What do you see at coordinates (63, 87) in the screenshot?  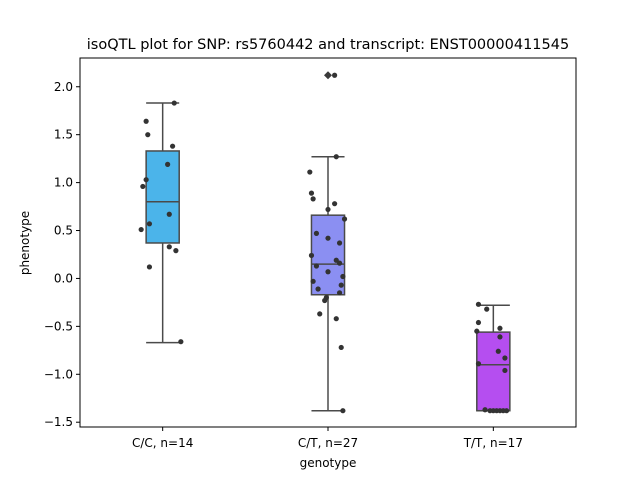 I see `y-tick-label: 2.0` at bounding box center [63, 87].